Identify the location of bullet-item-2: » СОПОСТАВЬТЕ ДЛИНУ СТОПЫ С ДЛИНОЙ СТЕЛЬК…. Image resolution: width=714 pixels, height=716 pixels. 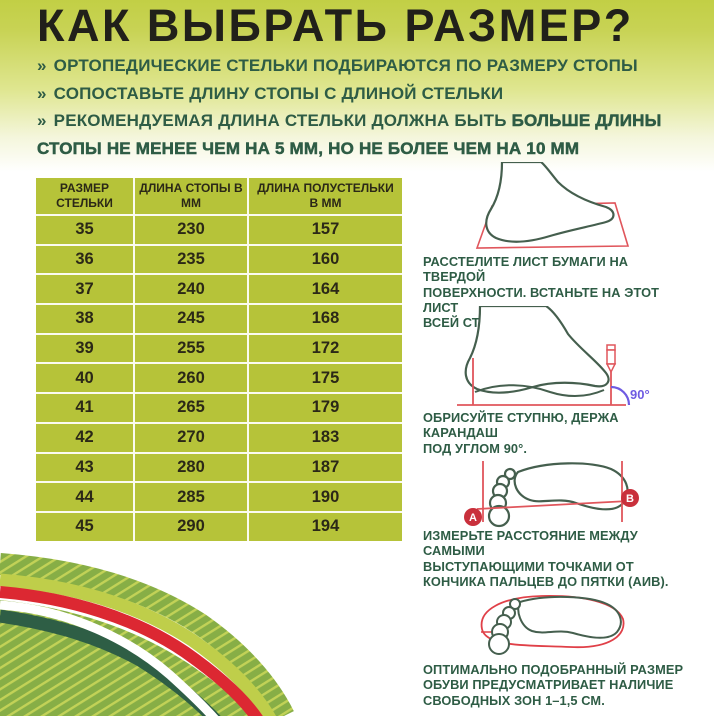
(362, 94).